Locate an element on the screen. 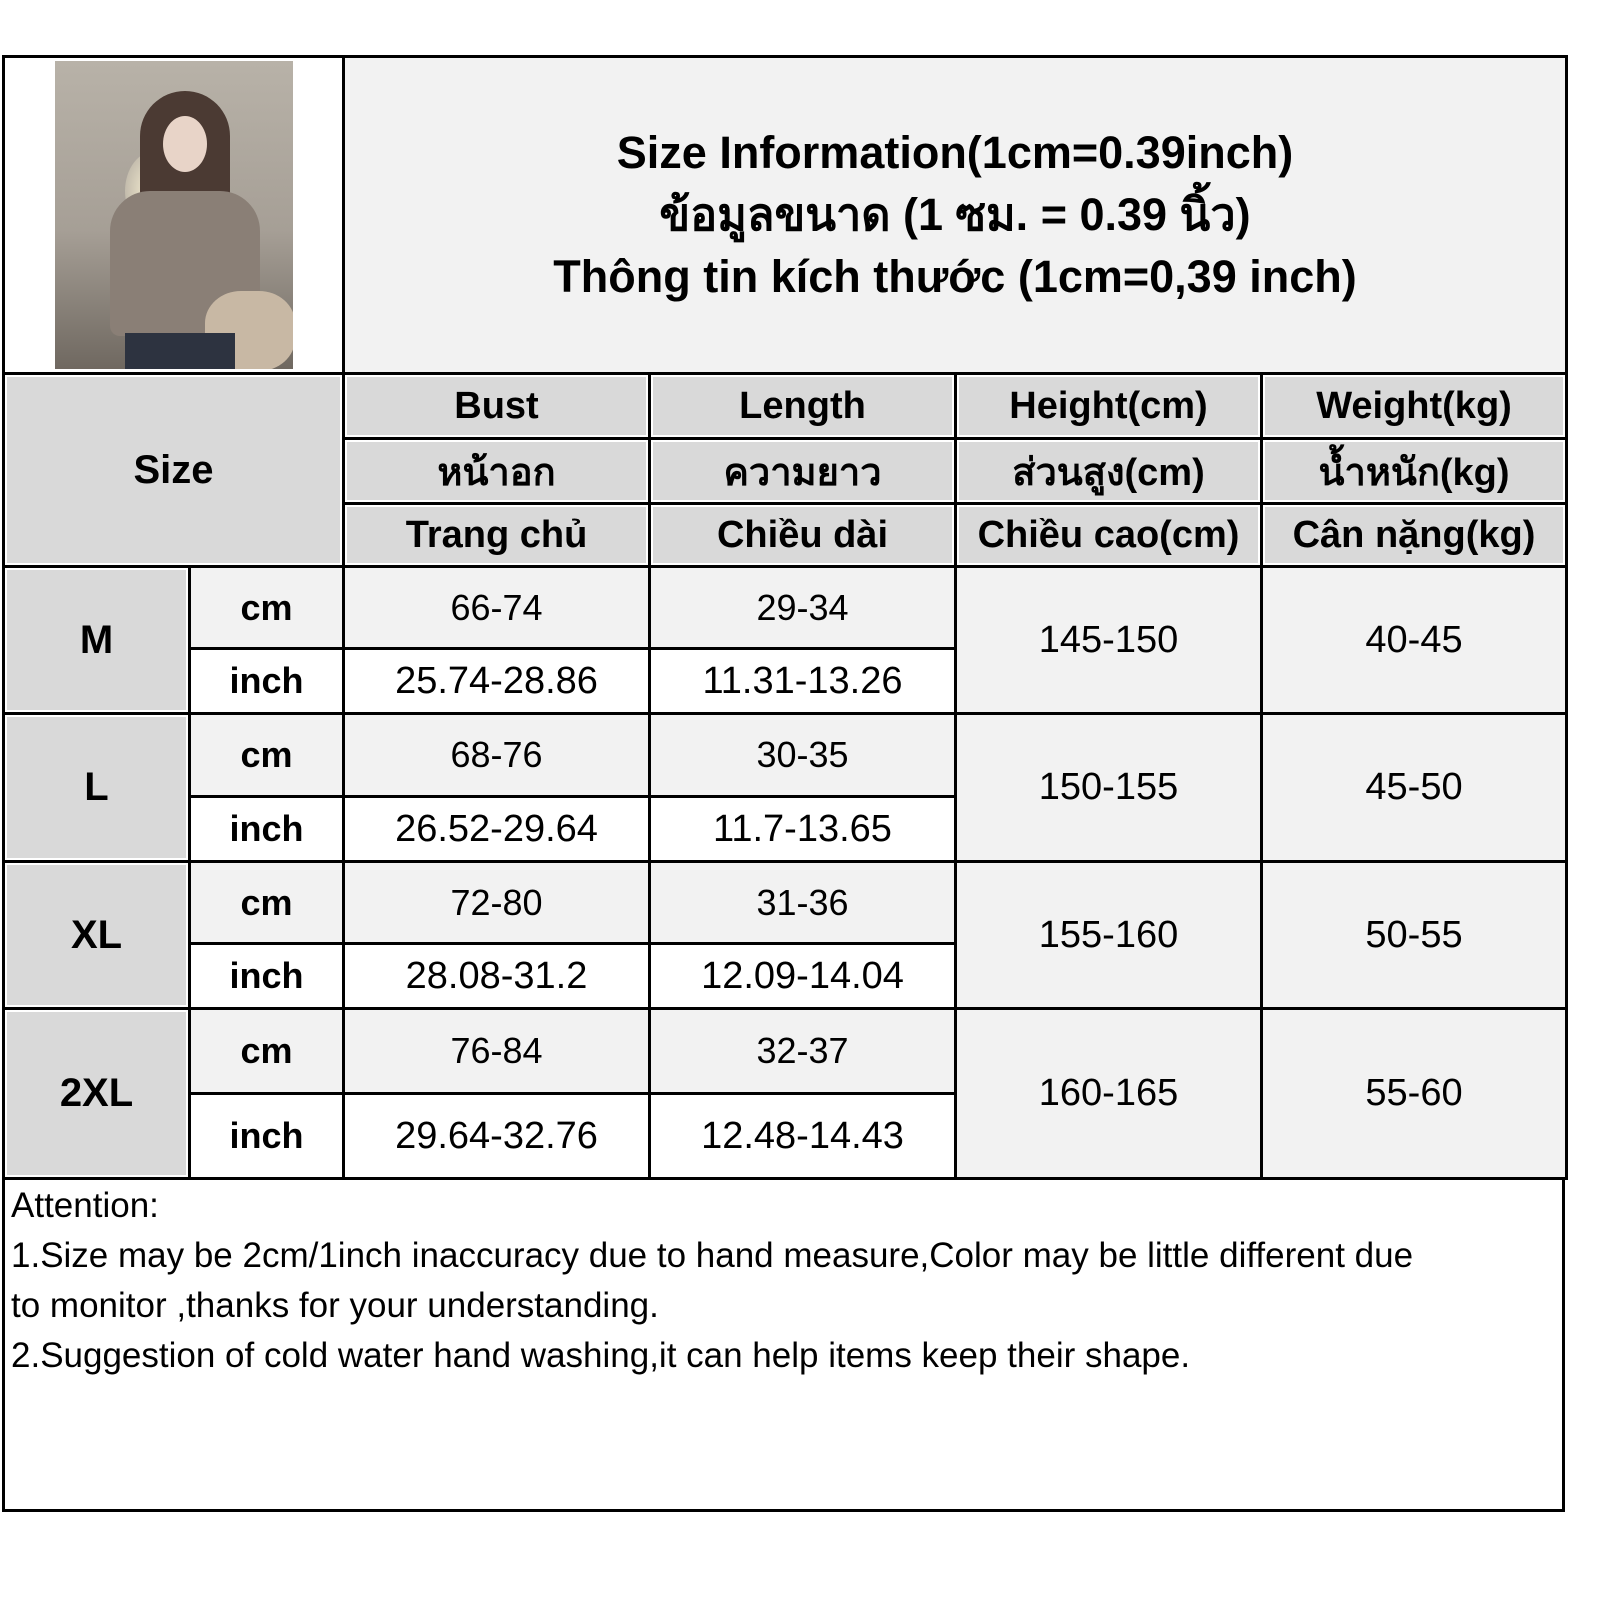 The image size is (1600, 1600). bust-inch: 29.64-32.76 is located at coordinates (496, 1136).